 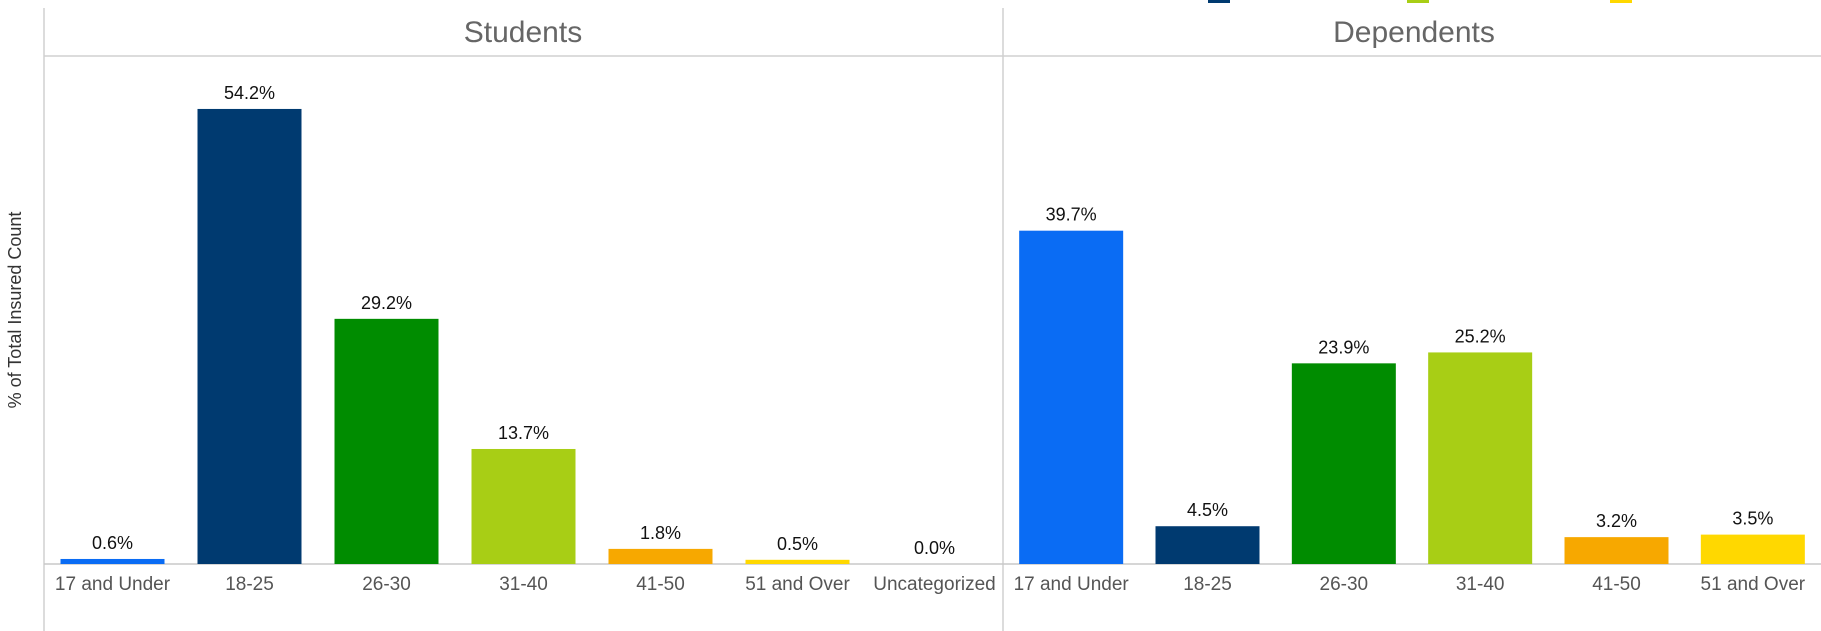 What do you see at coordinates (523, 433) in the screenshot?
I see `data-label-students-31-40: 13.7%` at bounding box center [523, 433].